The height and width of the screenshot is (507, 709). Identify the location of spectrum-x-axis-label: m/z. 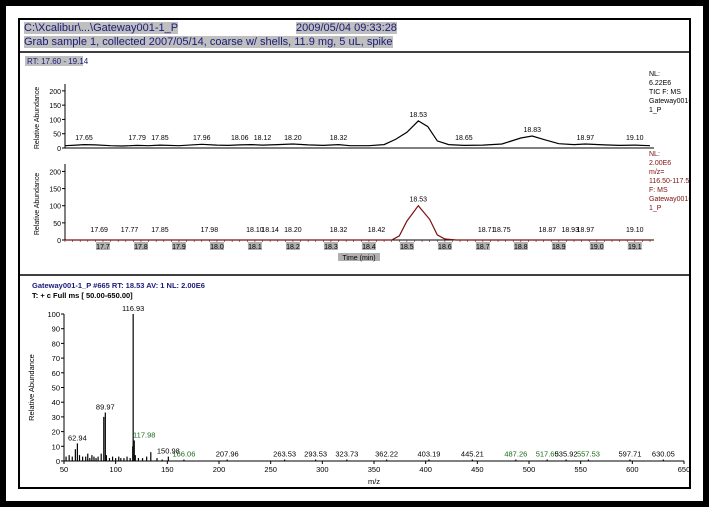
(374, 481).